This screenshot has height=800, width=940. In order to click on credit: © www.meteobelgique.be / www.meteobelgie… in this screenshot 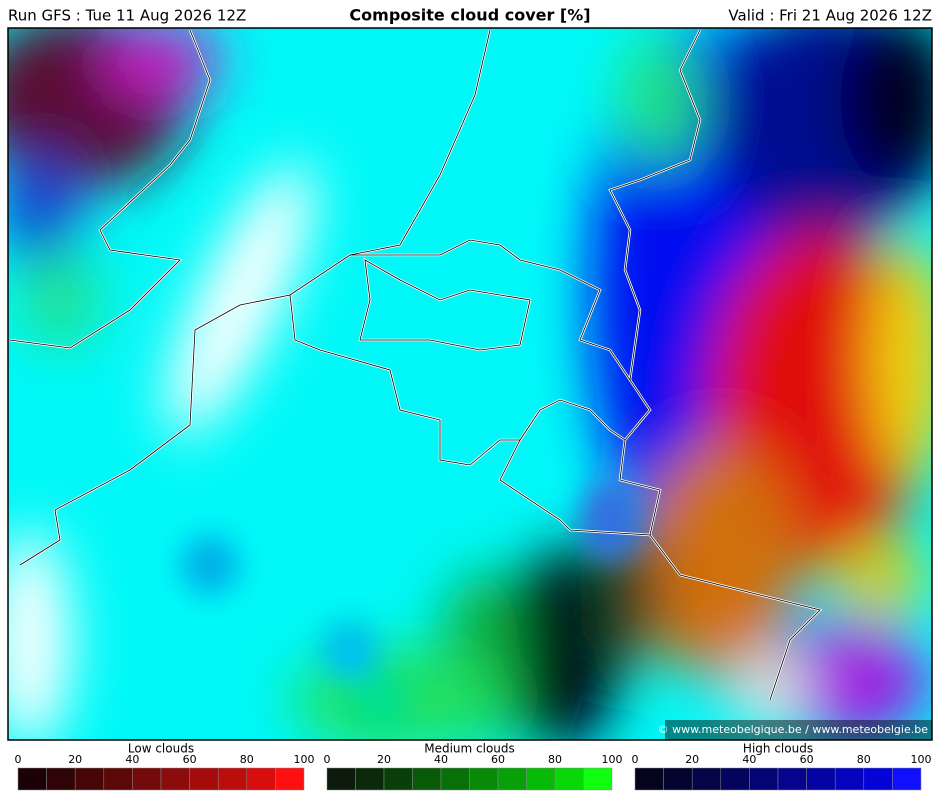, I will do `click(793, 729)`.